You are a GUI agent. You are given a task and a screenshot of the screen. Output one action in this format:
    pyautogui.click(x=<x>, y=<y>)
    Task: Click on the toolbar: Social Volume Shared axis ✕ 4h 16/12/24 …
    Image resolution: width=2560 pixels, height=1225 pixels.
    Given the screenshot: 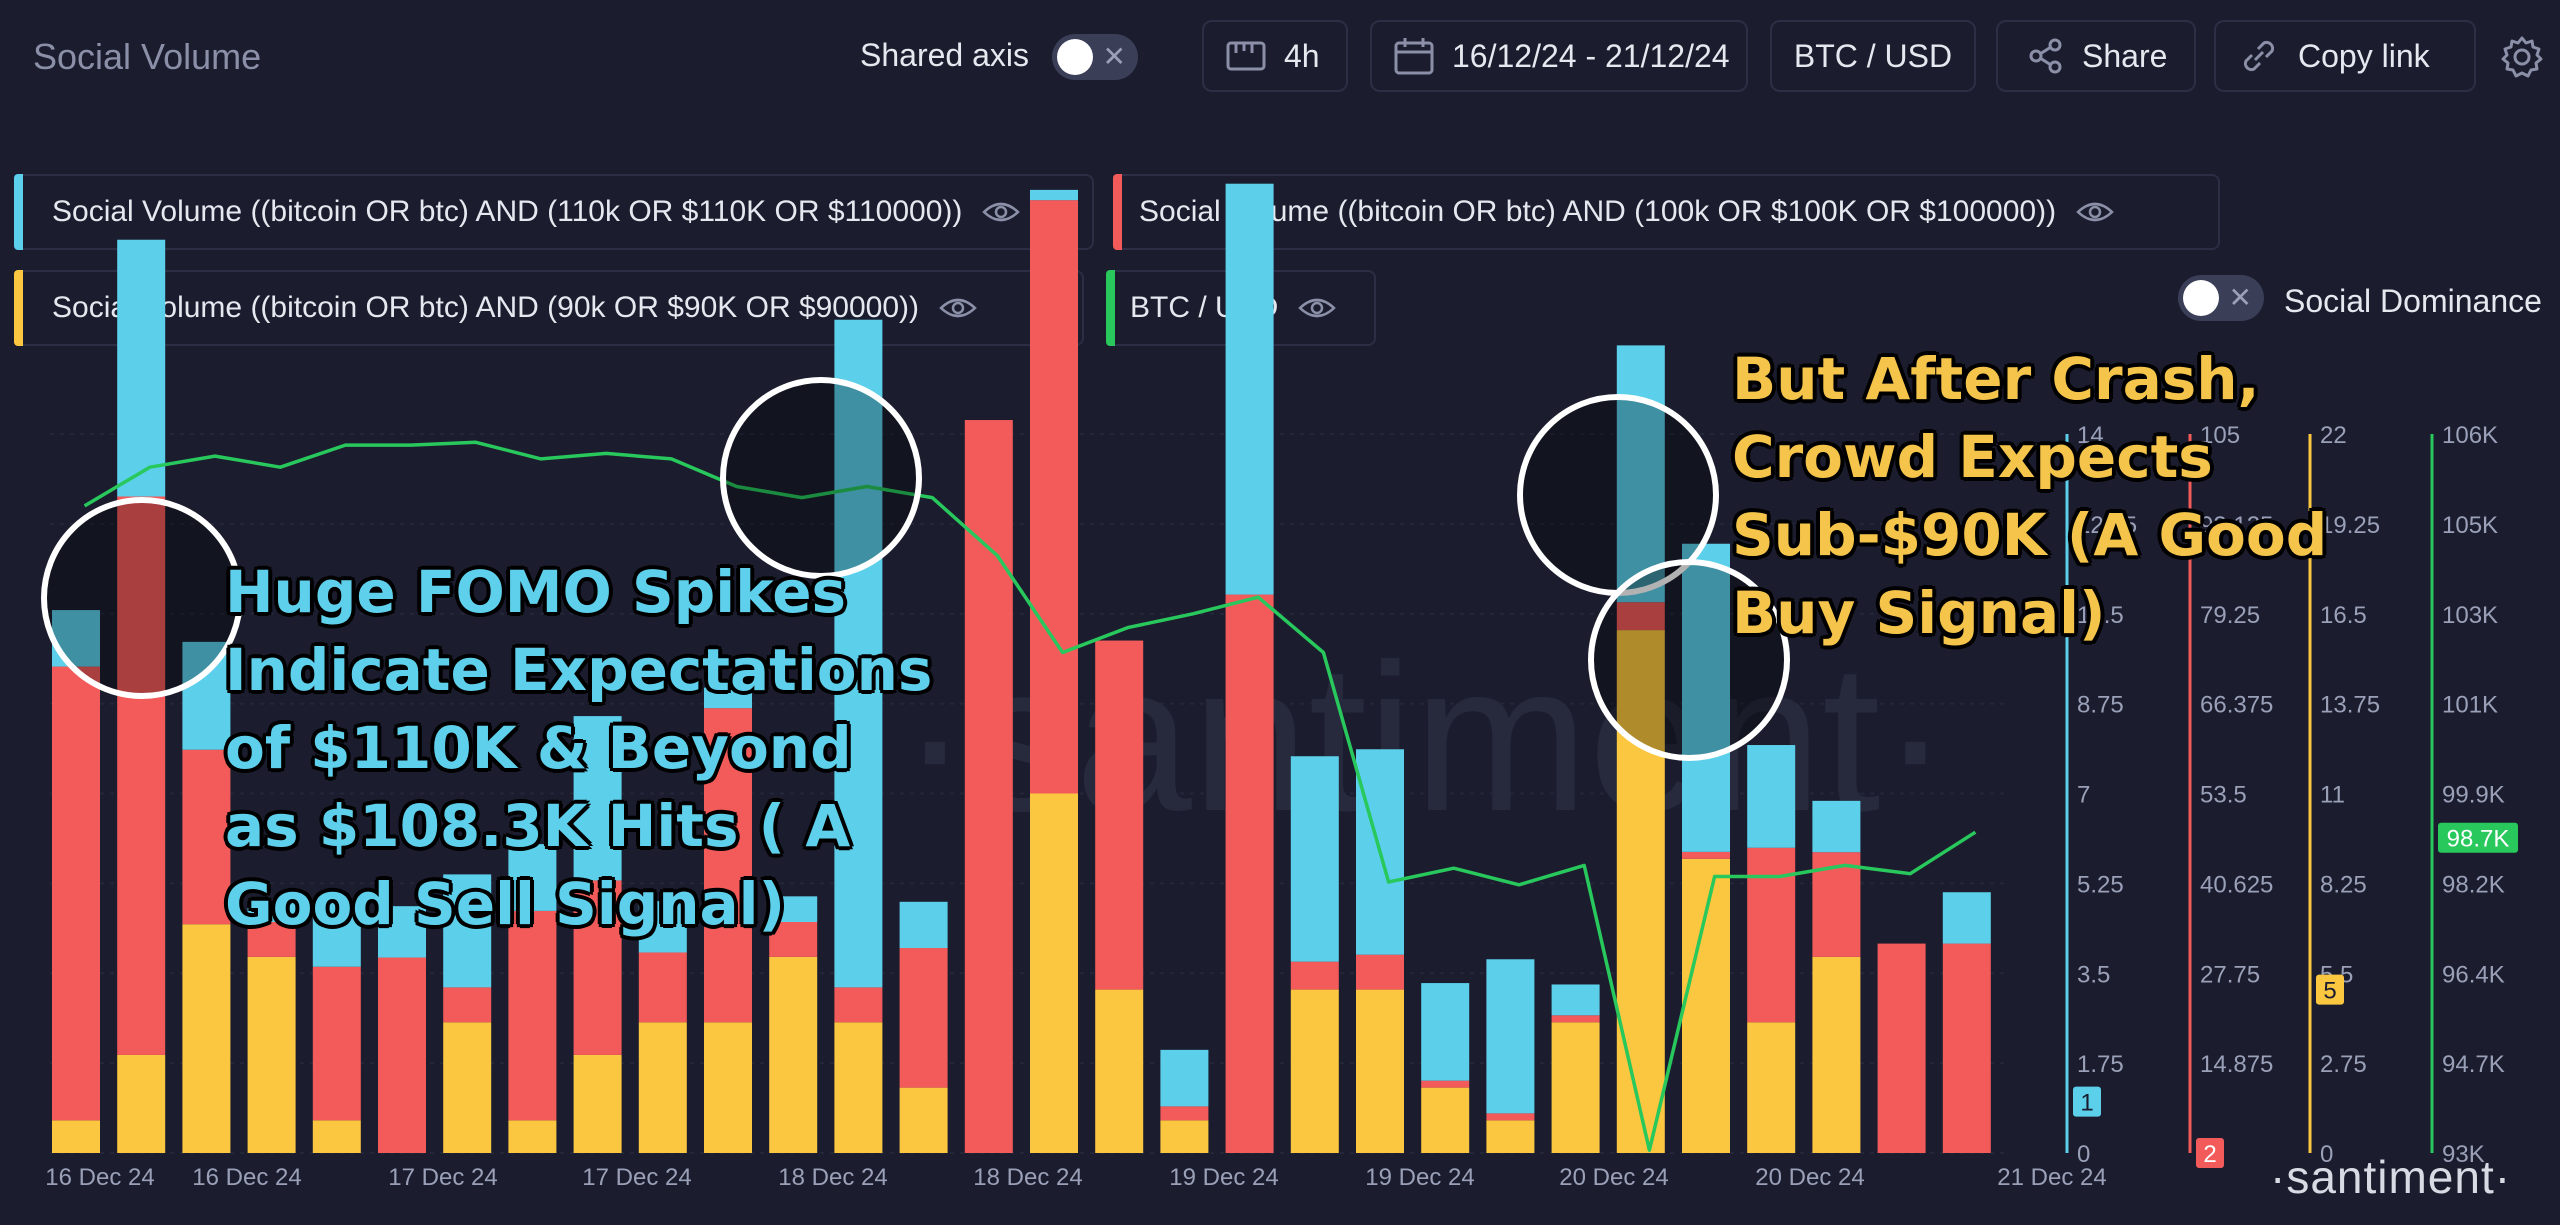 What is the action you would take?
    pyautogui.click(x=1280, y=57)
    